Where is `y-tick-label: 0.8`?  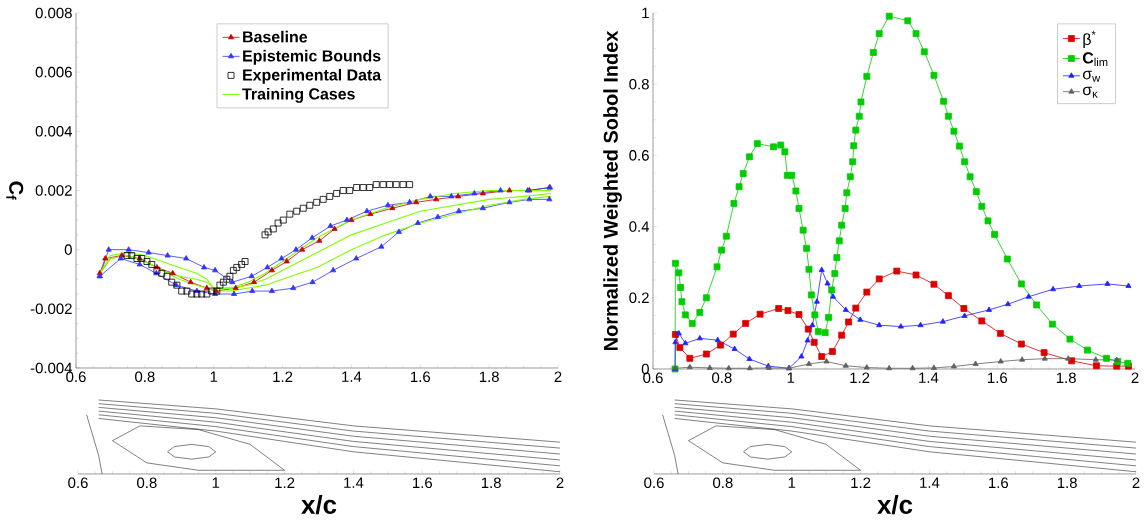 y-tick-label: 0.8 is located at coordinates (639, 84).